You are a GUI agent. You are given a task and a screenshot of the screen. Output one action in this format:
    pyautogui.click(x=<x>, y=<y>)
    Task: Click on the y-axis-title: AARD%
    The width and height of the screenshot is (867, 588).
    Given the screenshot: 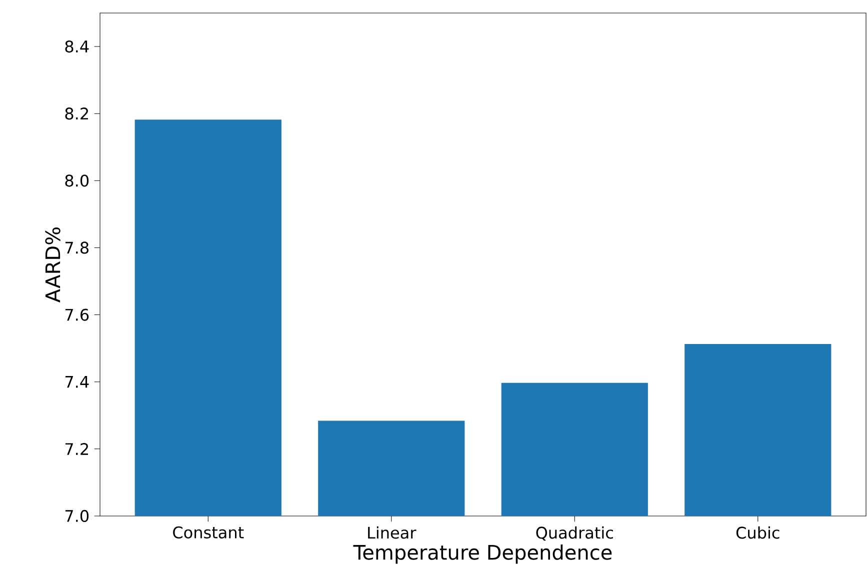 What is the action you would take?
    pyautogui.click(x=52, y=265)
    